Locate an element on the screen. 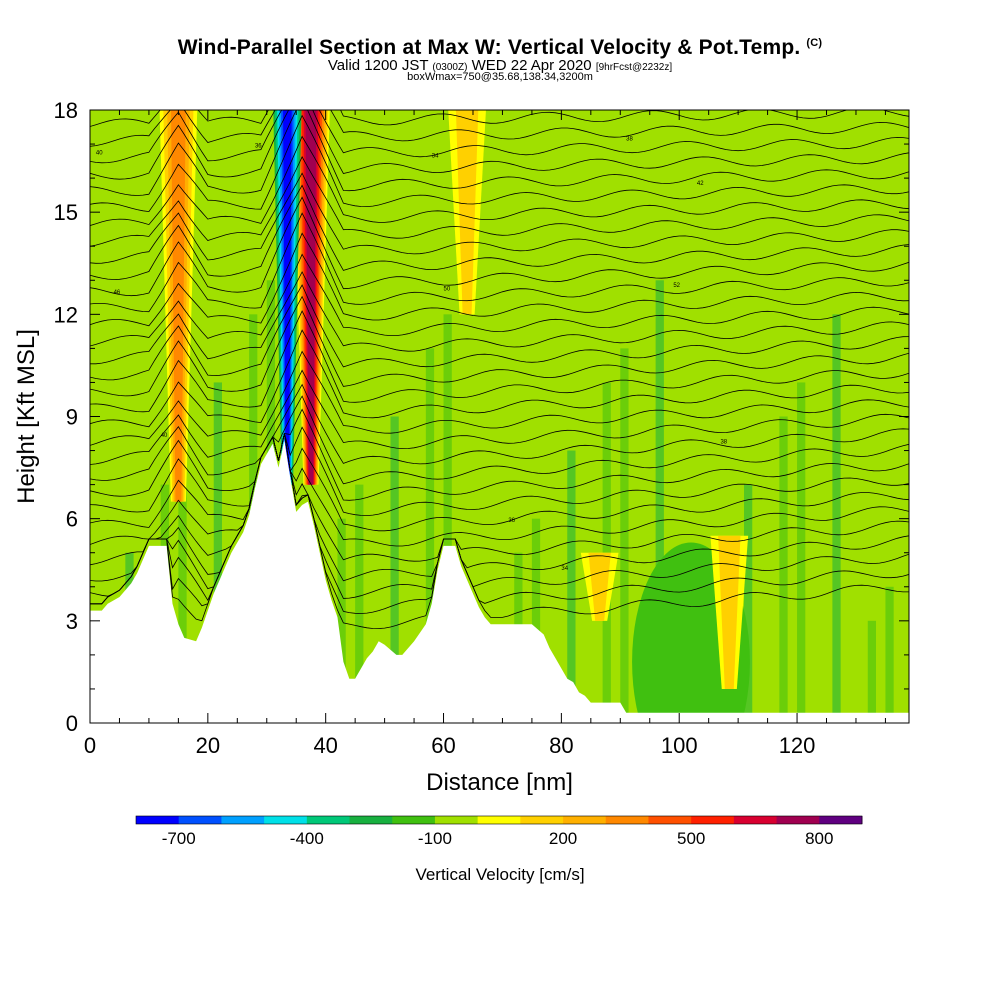  theta-contour-label: 50 is located at coordinates (447, 289).